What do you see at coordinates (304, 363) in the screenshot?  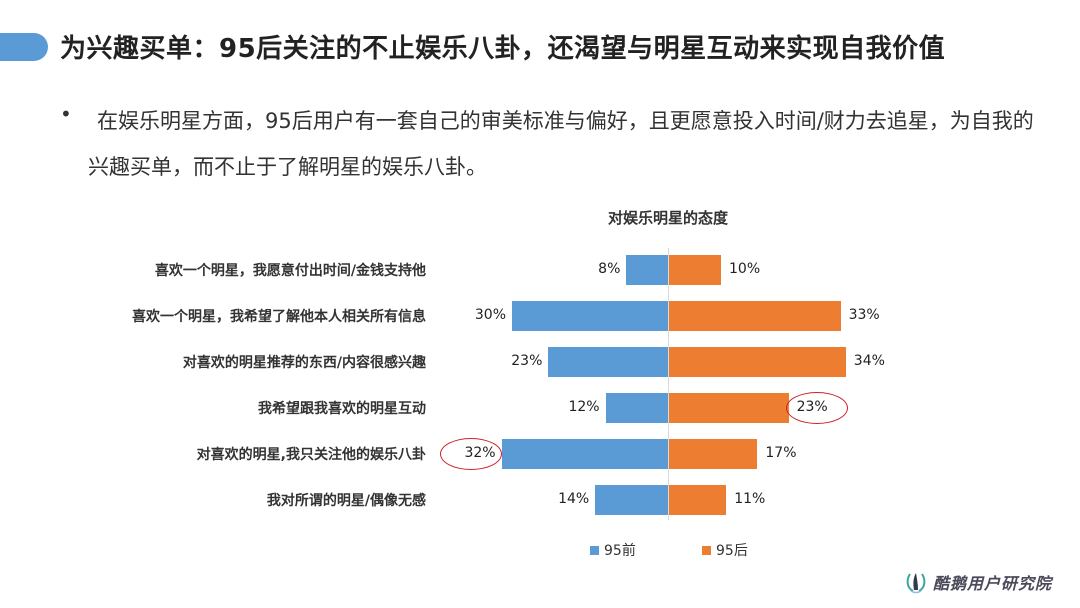 I see `category-label: 对喜欢的明星推荐的东西/内容很感兴趣` at bounding box center [304, 363].